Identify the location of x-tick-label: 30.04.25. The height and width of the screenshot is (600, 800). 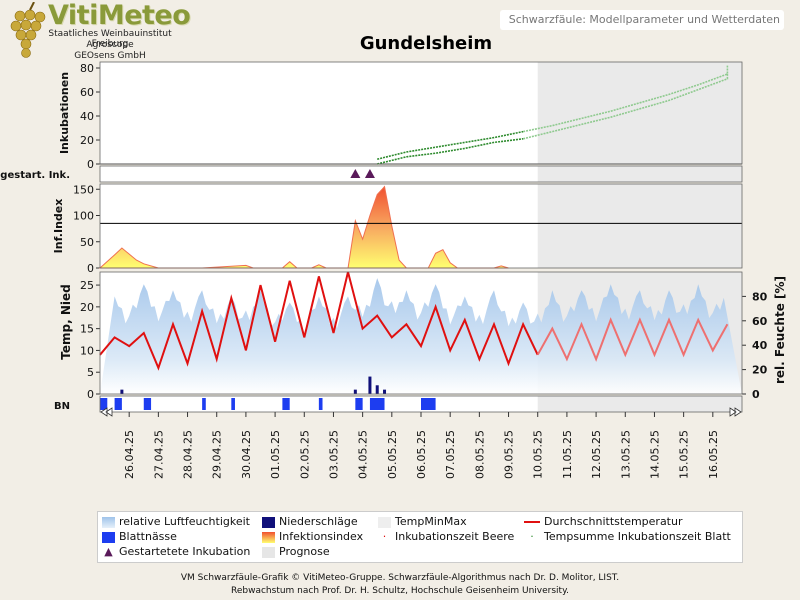
(246, 454).